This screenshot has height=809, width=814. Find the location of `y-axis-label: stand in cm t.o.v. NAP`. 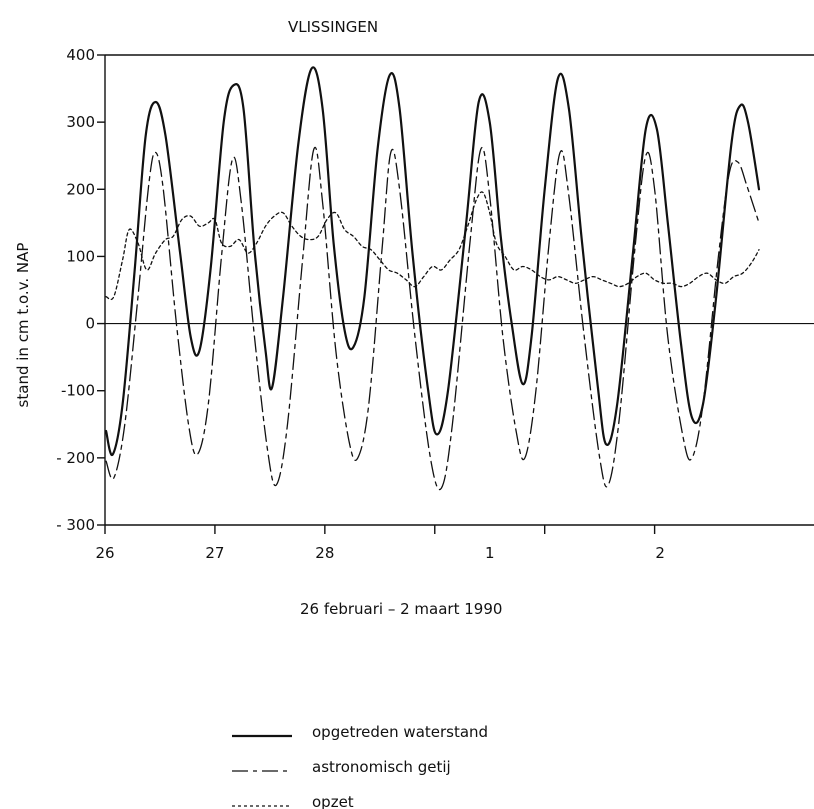

y-axis-label: stand in cm t.o.v. NAP is located at coordinates (23, 325).